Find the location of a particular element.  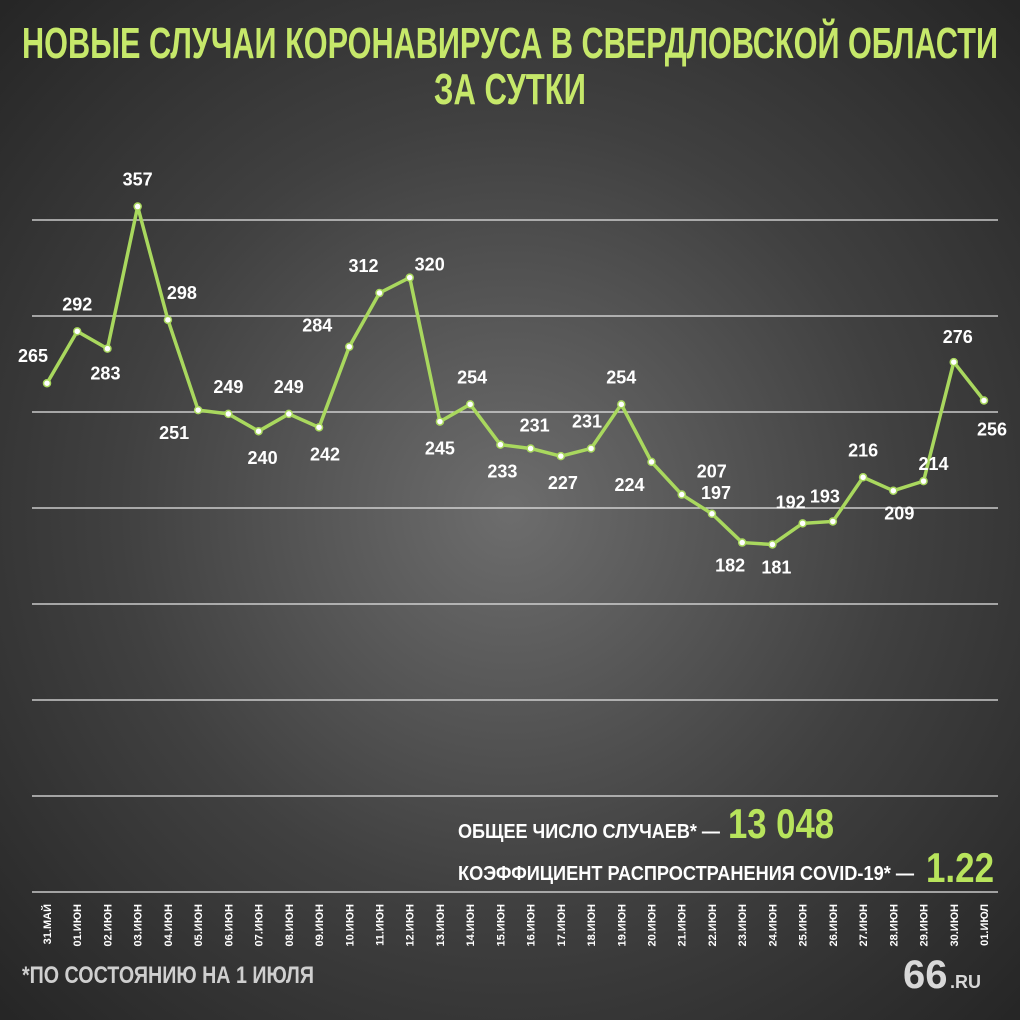

x-tick-label: 11.ИЮН is located at coordinates (380, 925).